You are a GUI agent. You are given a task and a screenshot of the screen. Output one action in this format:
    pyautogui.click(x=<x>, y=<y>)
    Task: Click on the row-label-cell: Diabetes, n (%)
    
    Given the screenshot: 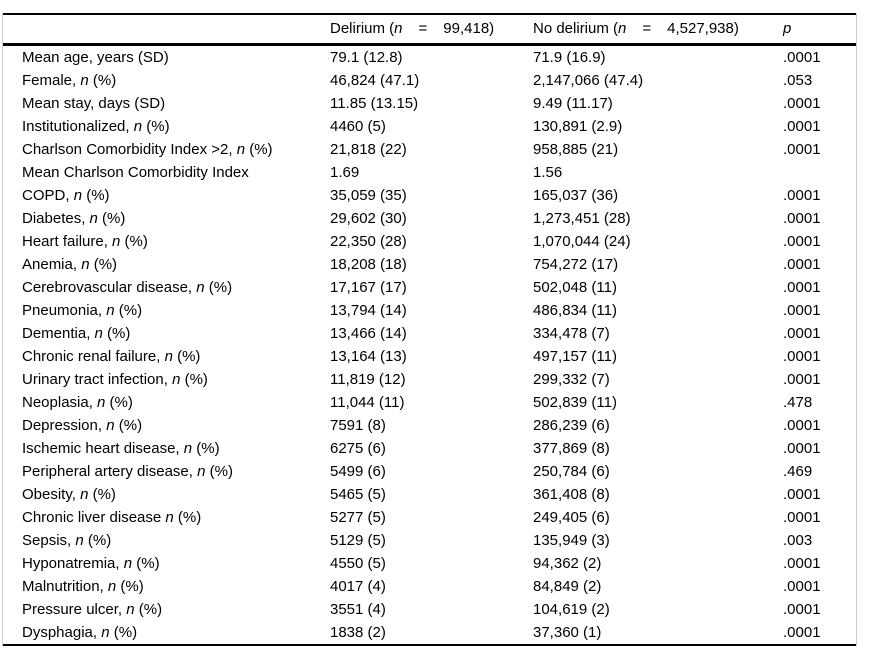 What is the action you would take?
    pyautogui.click(x=166, y=218)
    